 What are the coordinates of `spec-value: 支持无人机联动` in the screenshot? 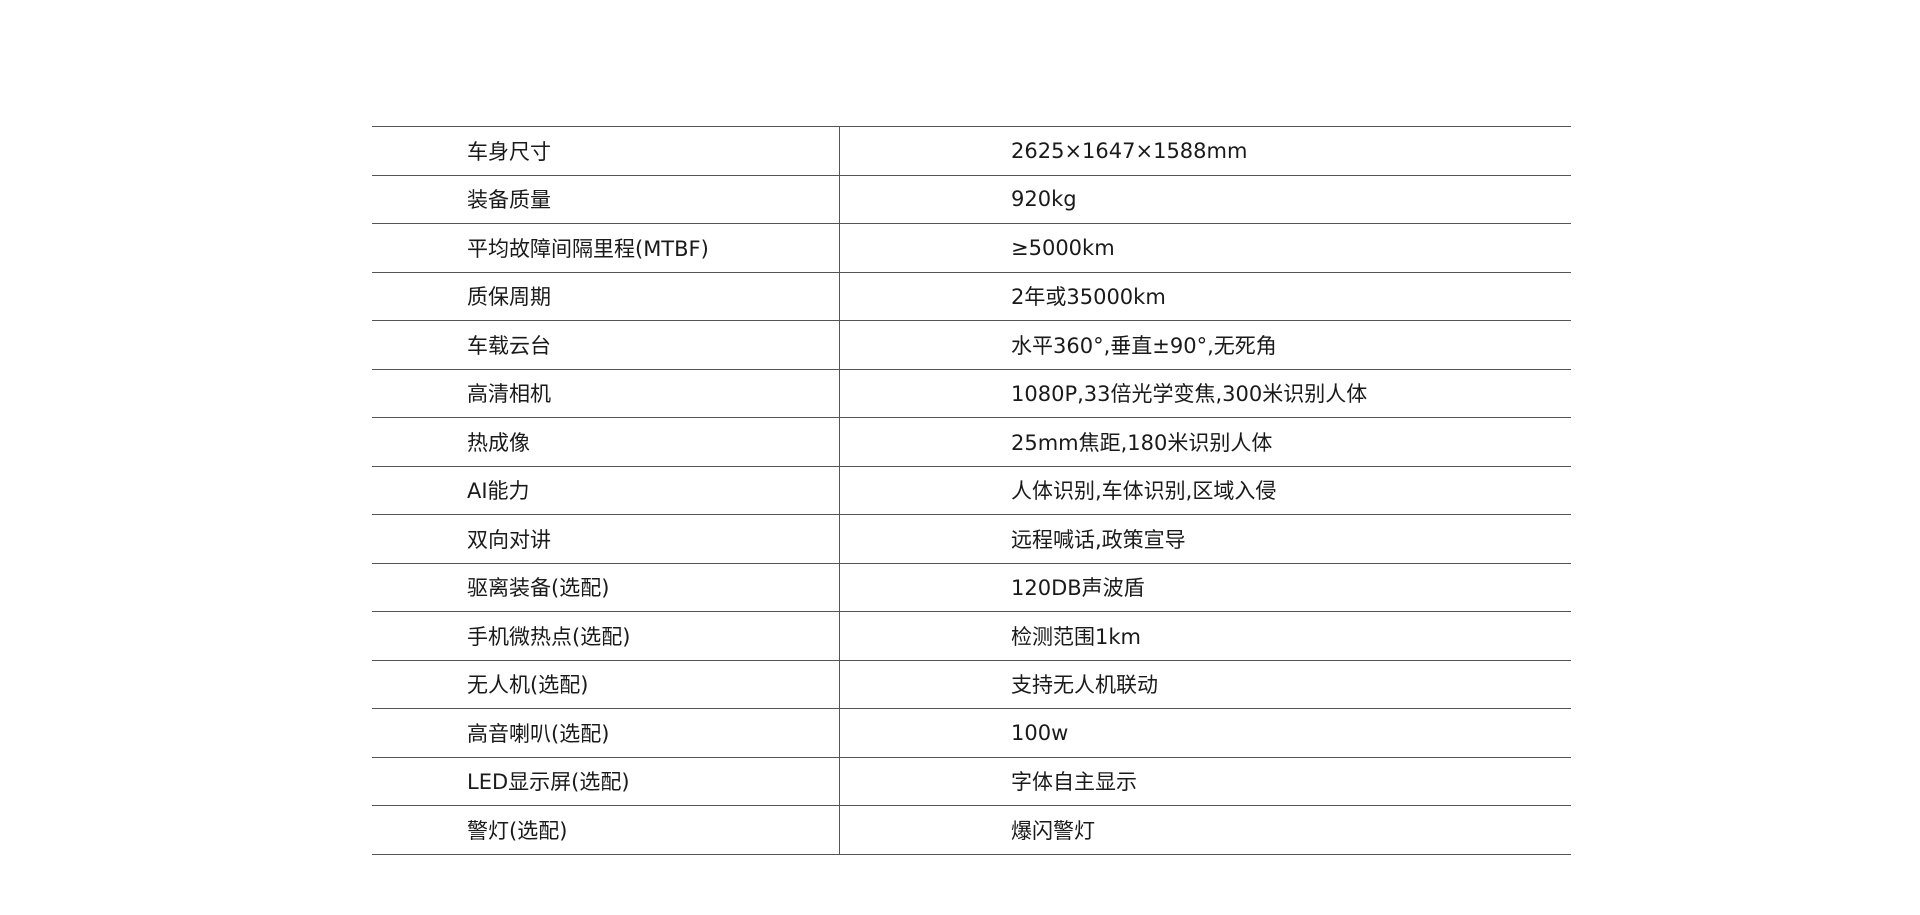 It's located at (1205, 684).